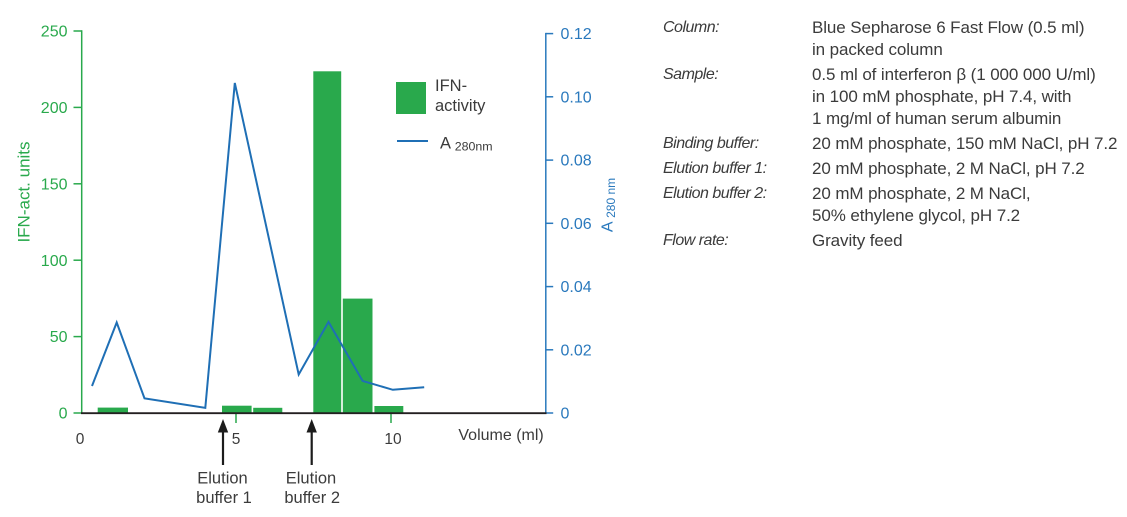 The width and height of the screenshot is (1127, 517). Describe the element at coordinates (236, 439) in the screenshot. I see `svg-text: 5` at that location.